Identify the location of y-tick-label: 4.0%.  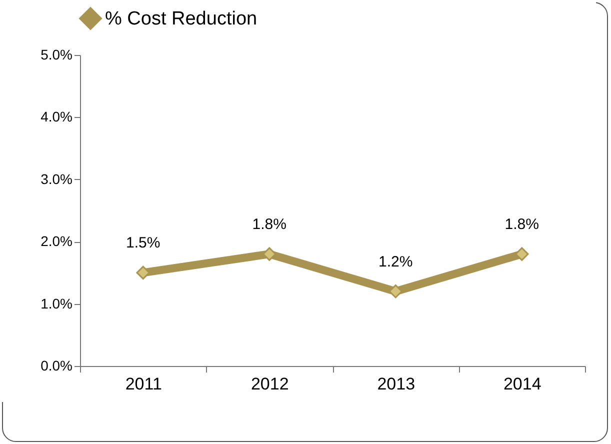
(56, 116).